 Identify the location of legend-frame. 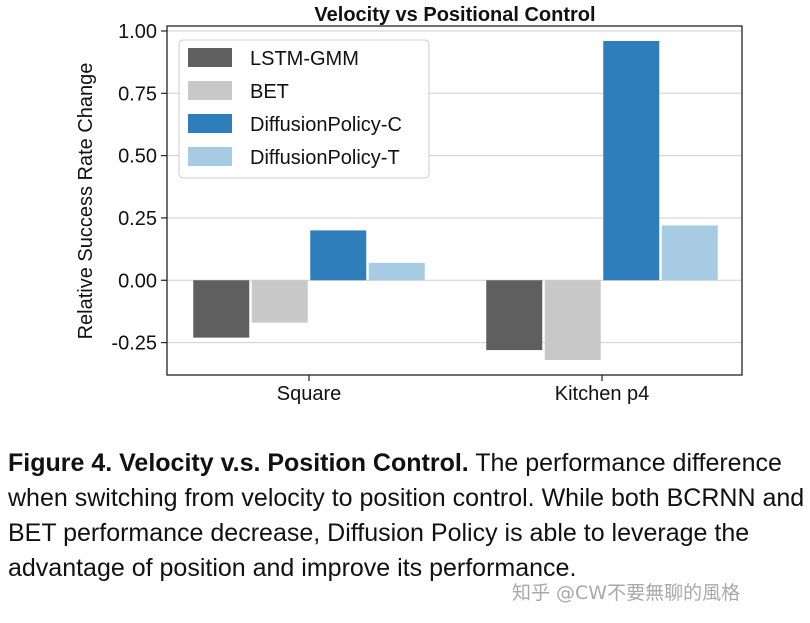
(304, 109).